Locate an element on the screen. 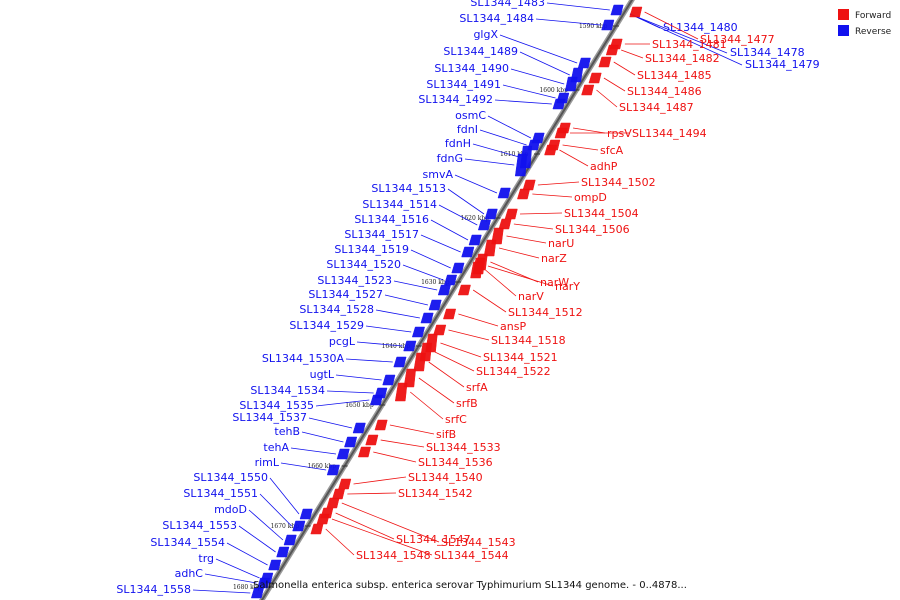 Image resolution: width=900 pixels, height=600 pixels. reverse-gene-label: SL1344_1534 is located at coordinates (287, 390).